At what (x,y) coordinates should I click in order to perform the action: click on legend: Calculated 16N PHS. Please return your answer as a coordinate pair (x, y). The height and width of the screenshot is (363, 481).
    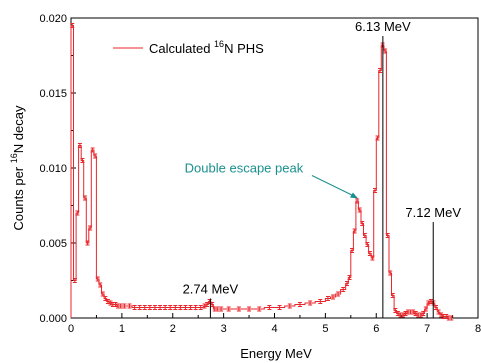
    Looking at the image, I should click on (188, 47).